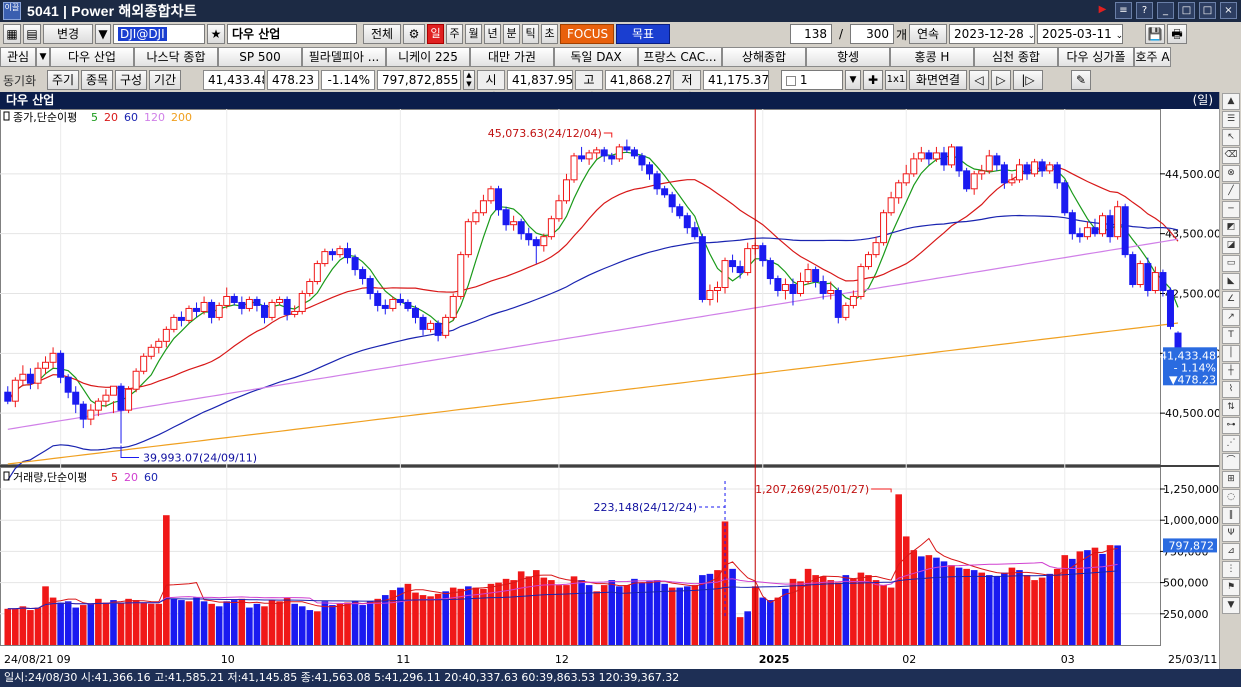 The image size is (1241, 687). What do you see at coordinates (492, 34) in the screenshot?
I see `period-year: 년` at bounding box center [492, 34].